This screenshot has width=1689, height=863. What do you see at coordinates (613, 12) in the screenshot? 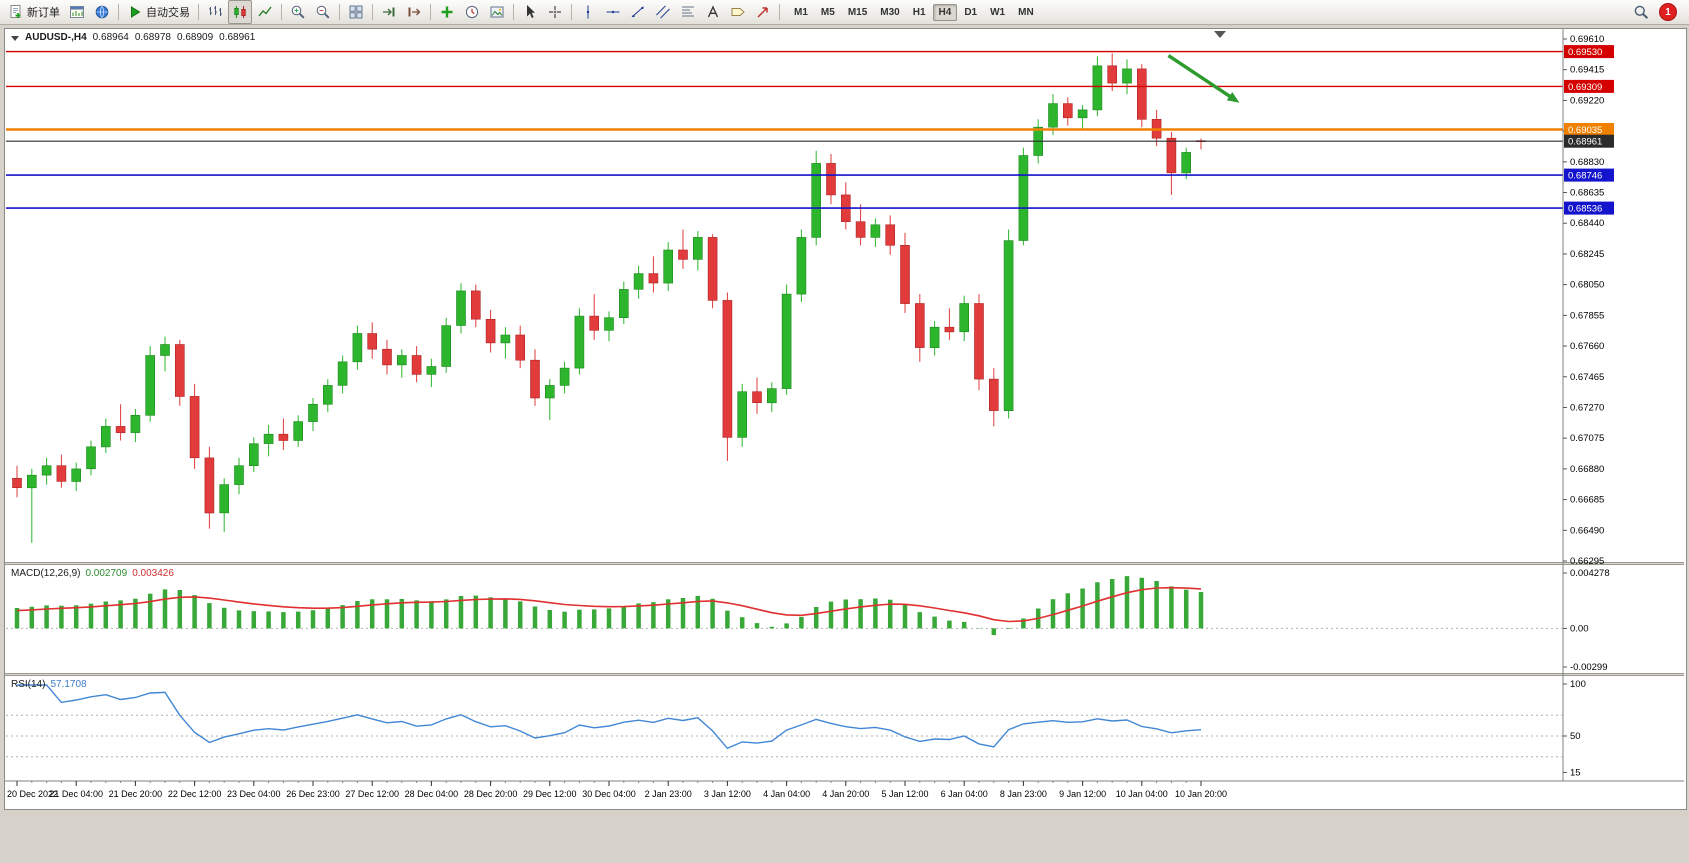
I see `horizontal-line-tool-button` at bounding box center [613, 12].